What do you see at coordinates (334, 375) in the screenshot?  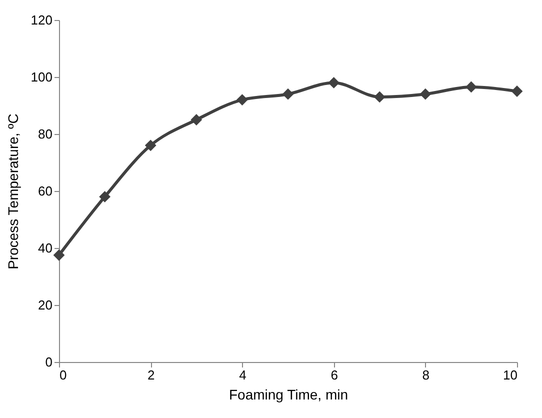 I see `x-tick-label: 6` at bounding box center [334, 375].